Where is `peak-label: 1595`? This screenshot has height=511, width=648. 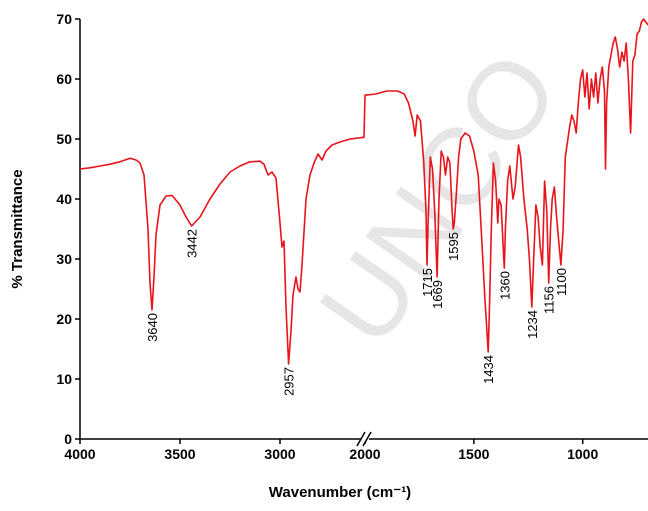 peak-label: 1595 is located at coordinates (453, 246).